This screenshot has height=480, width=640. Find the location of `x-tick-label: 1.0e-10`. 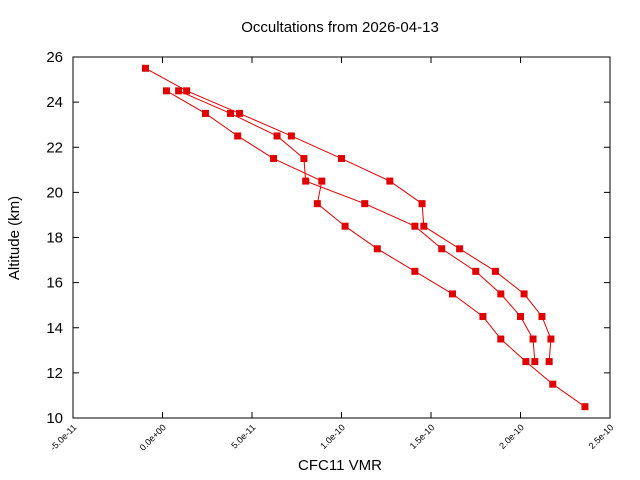

x-tick-label: 1.0e-10 is located at coordinates (332, 436).